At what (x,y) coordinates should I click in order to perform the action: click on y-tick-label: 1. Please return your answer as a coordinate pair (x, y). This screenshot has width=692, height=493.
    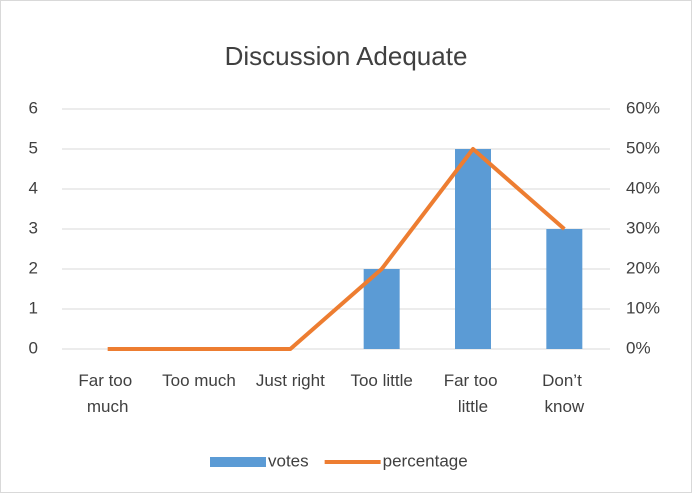
    Looking at the image, I should click on (33, 307).